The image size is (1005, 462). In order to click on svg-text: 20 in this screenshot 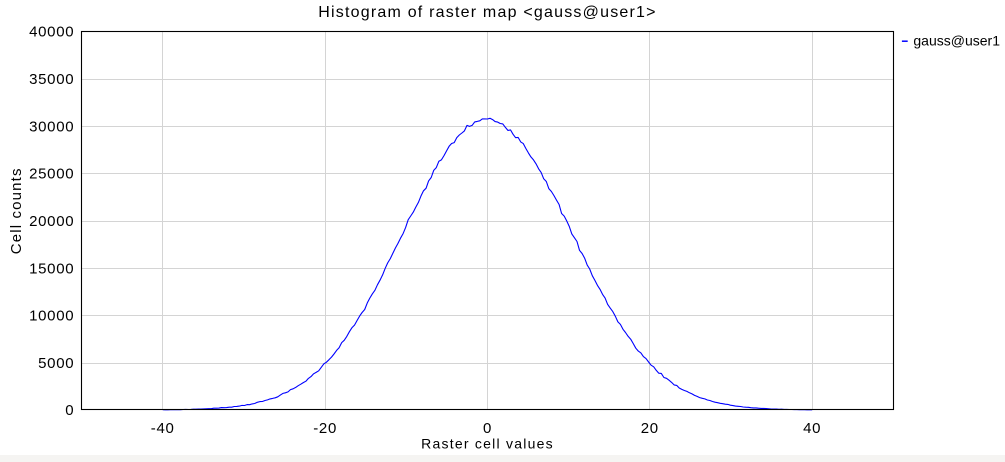, I will do `click(650, 428)`.